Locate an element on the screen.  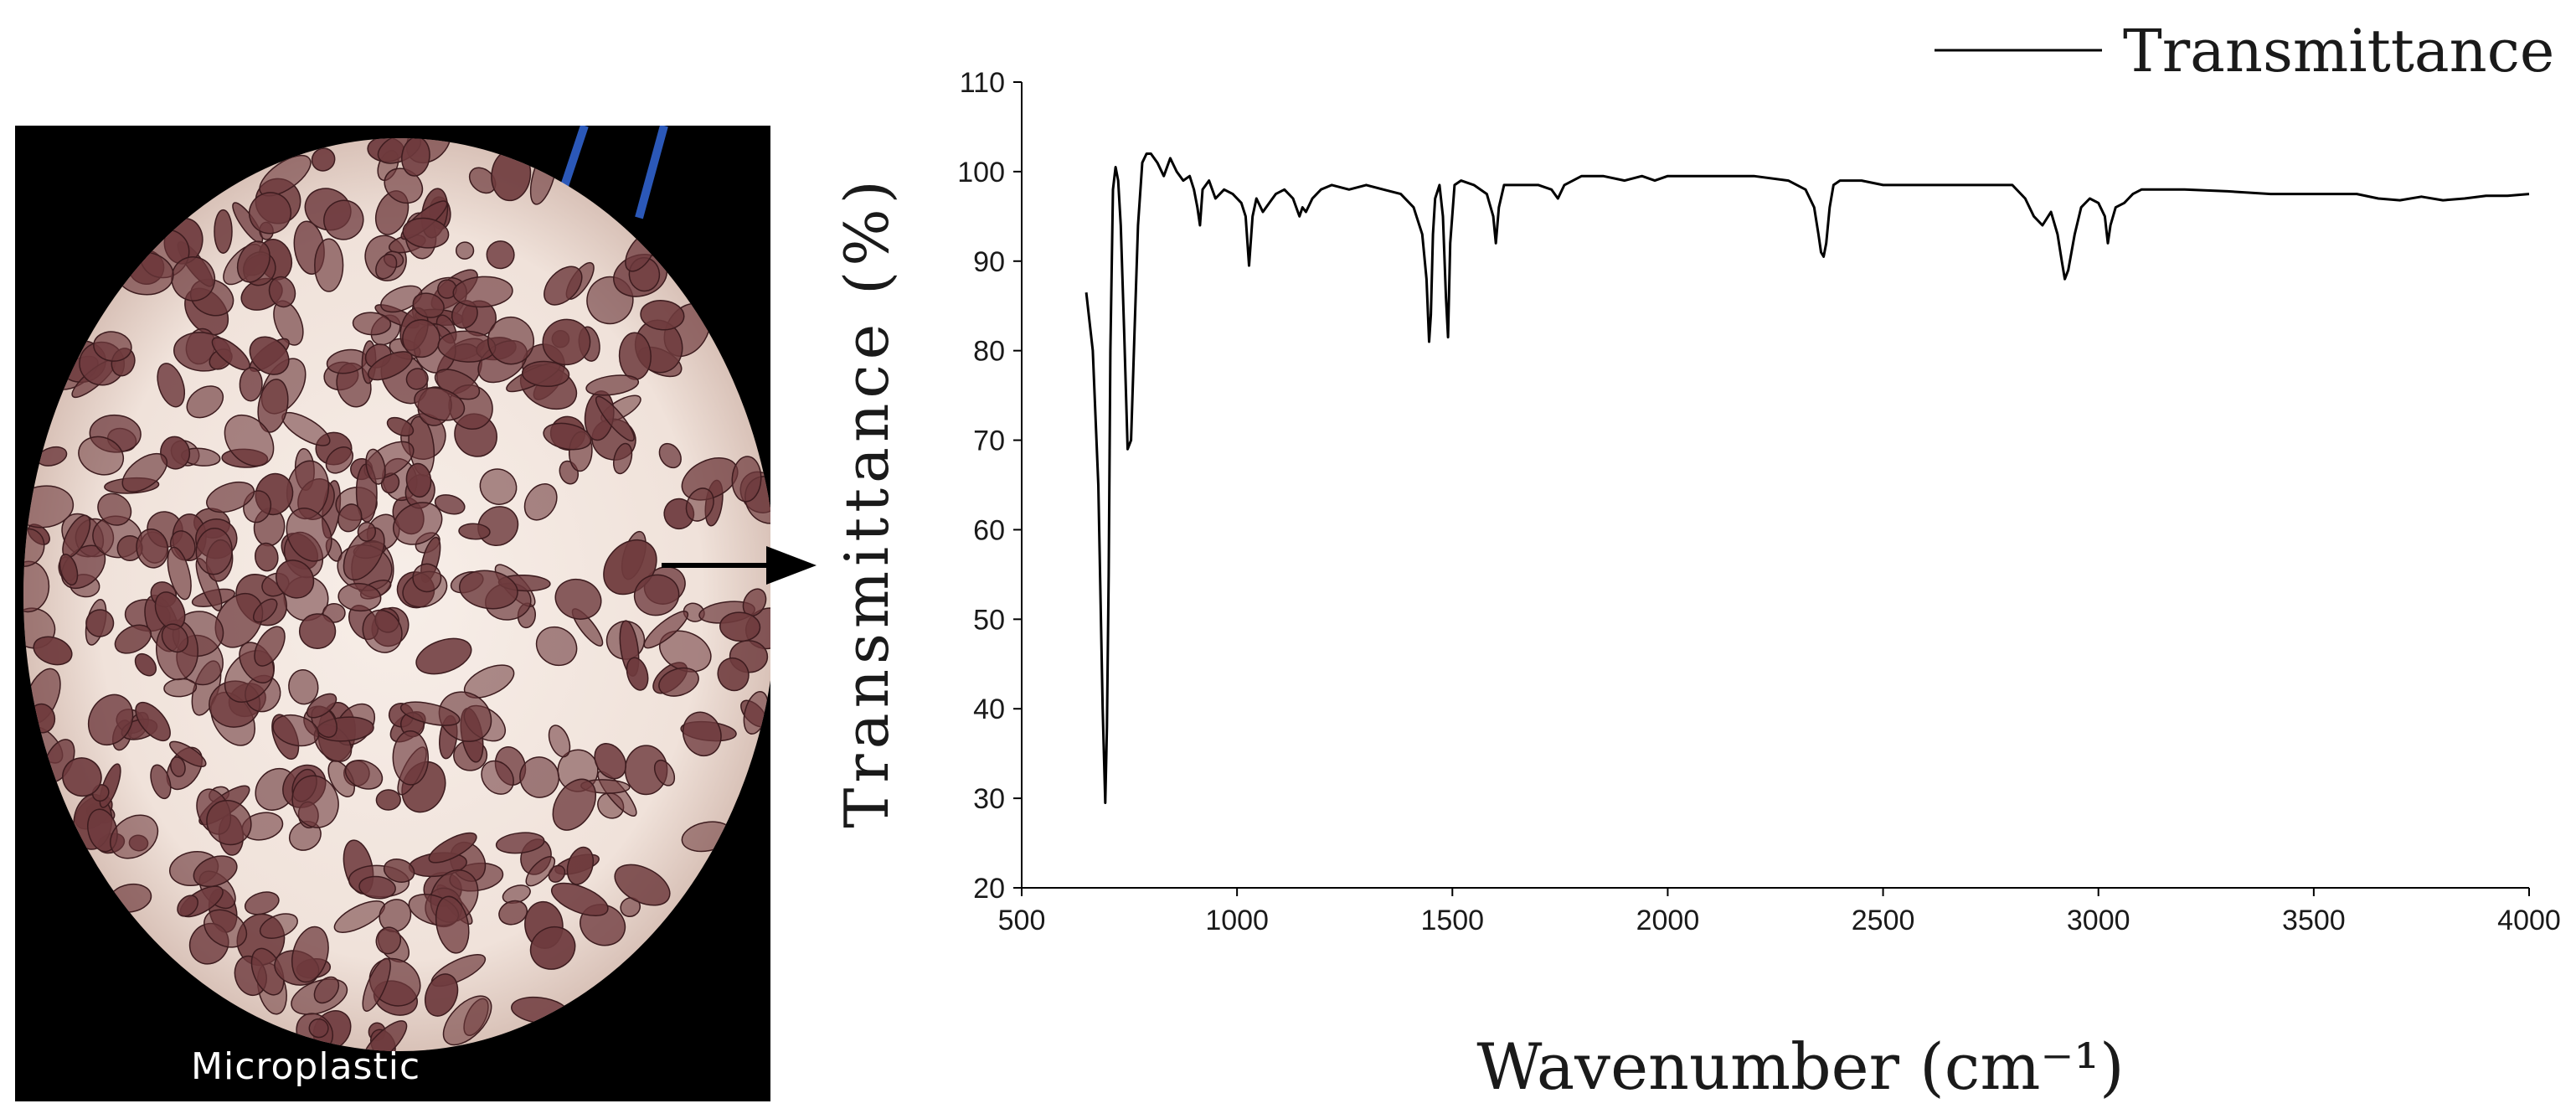
arrow-icon is located at coordinates (739, 565).